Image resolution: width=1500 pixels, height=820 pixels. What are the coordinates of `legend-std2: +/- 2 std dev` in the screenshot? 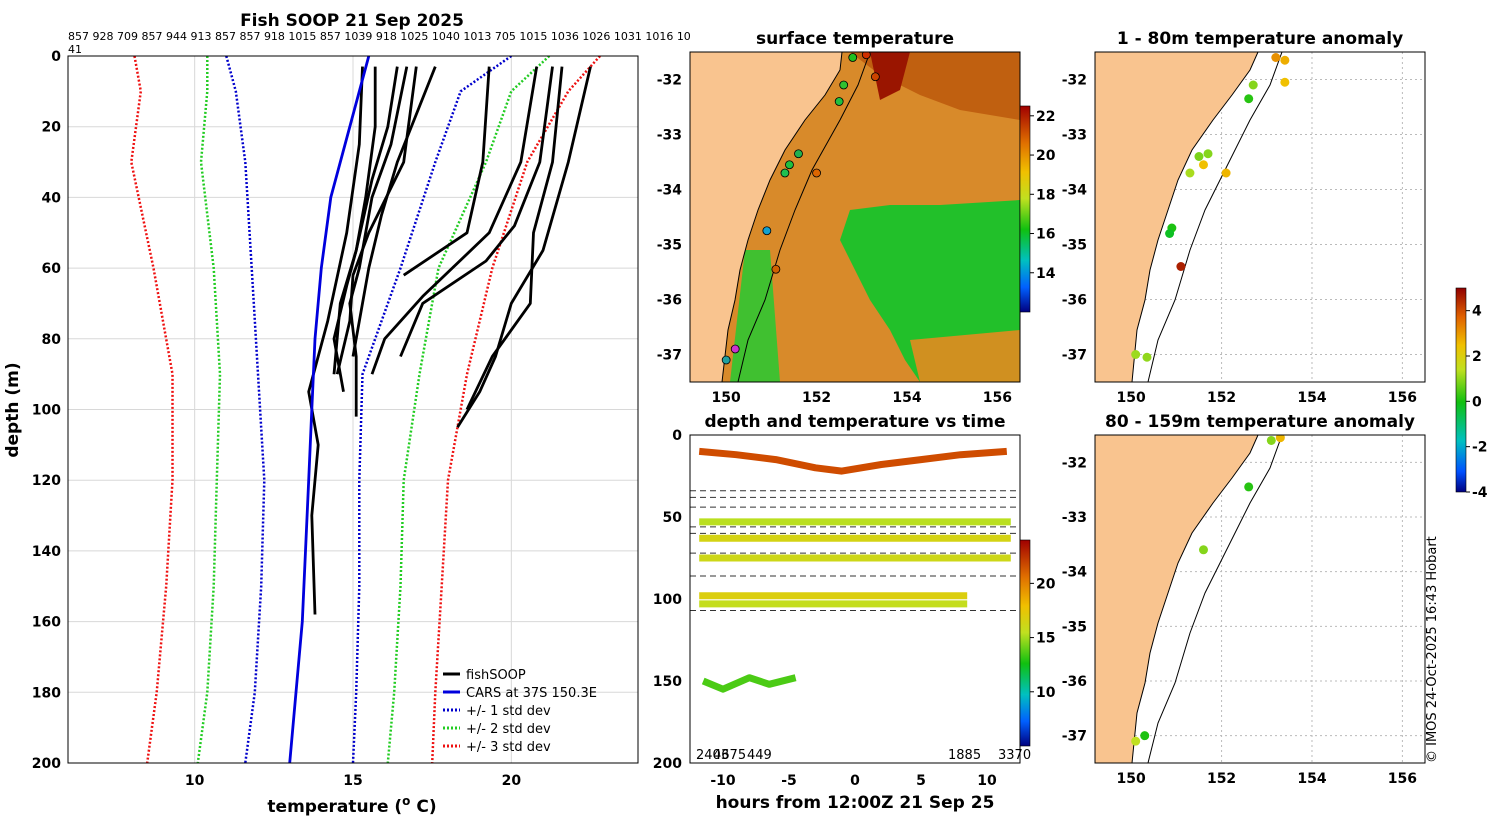 It's located at (508, 729).